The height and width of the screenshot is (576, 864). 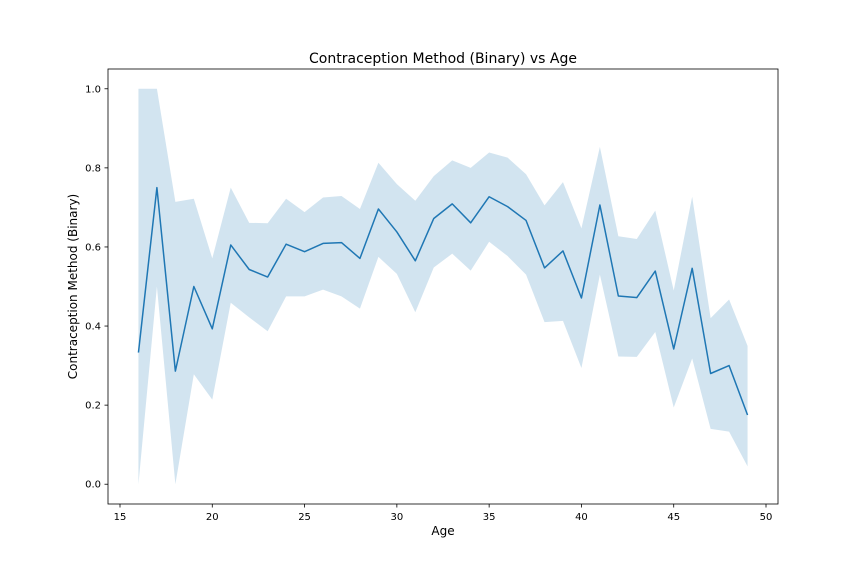 I want to click on x-tick-label: 45, so click(x=673, y=517).